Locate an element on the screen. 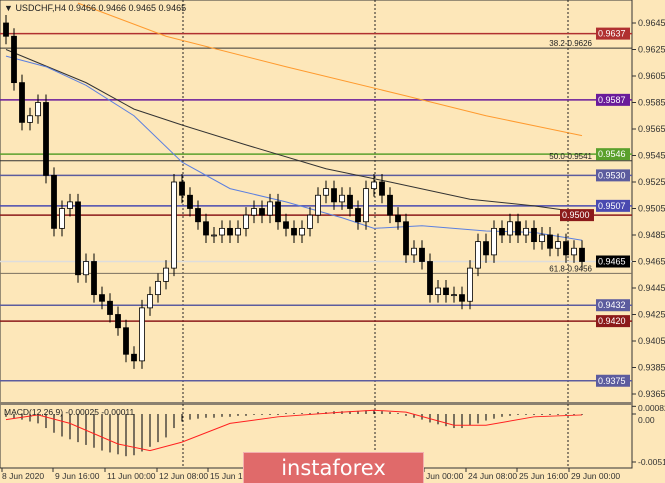 The image size is (665, 483). price-level-tag-label: 0.9507 is located at coordinates (612, 206).